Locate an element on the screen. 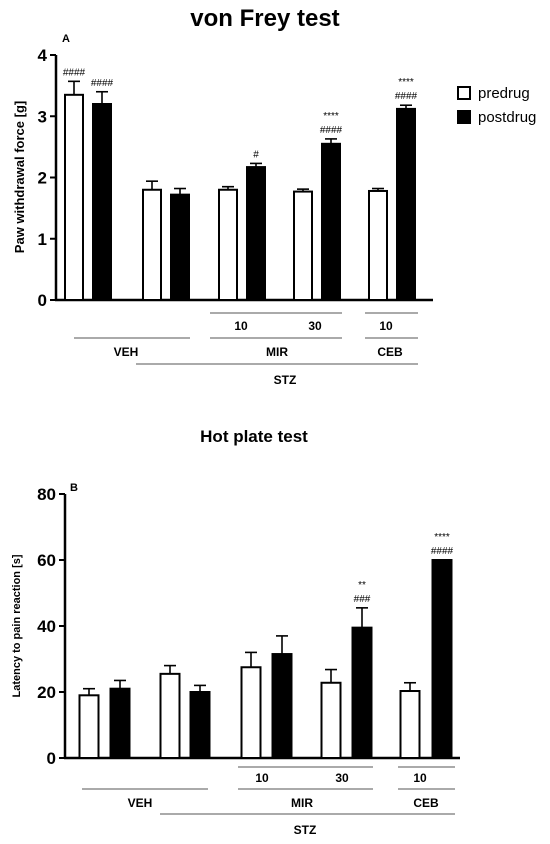  chart-b-y-tick-label: 60 is located at coordinates (46, 560).